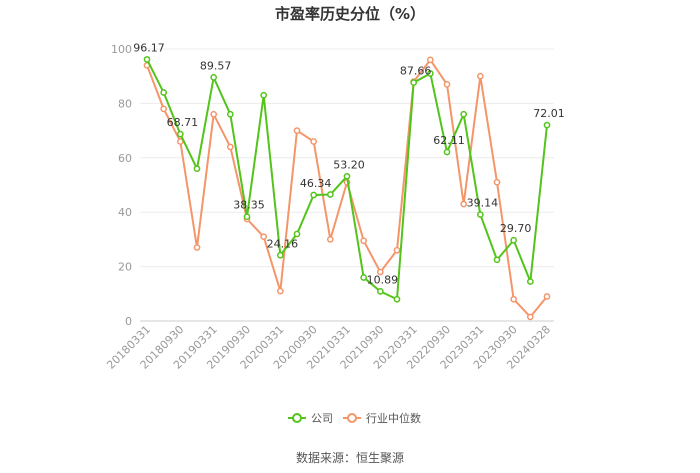  I want to click on y-tick-label: 20, so click(125, 267).